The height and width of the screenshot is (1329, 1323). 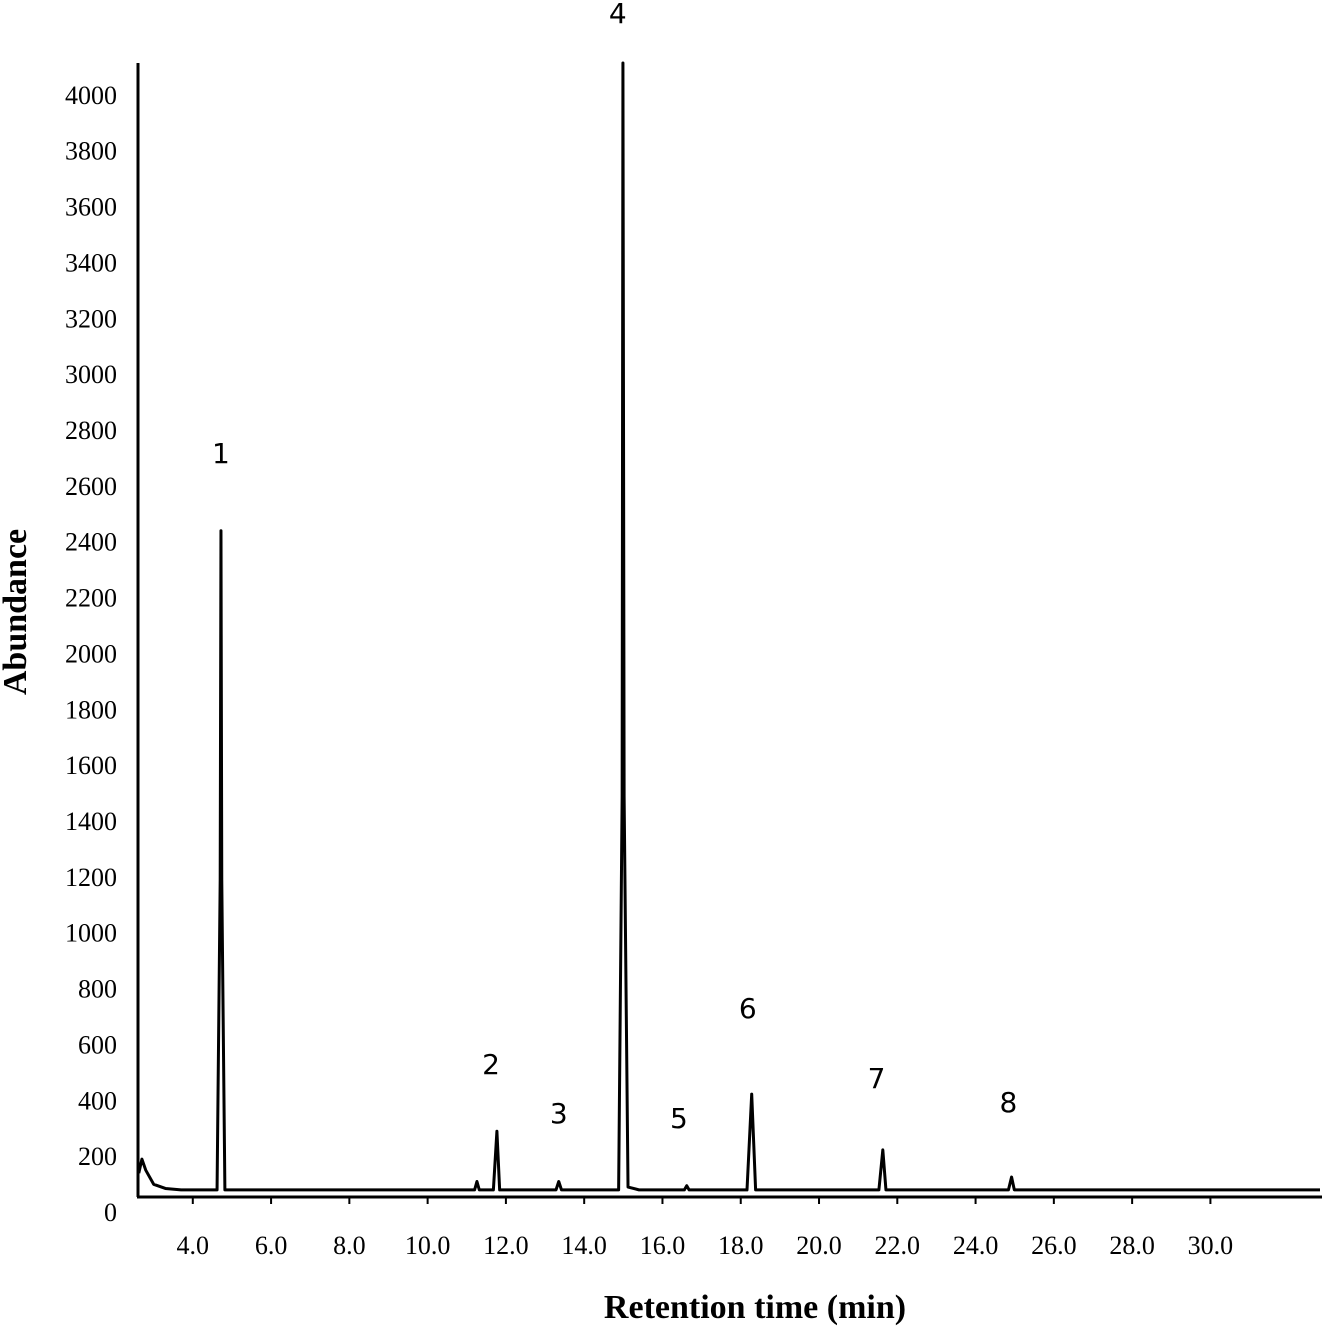 I want to click on y-tick-label: 1000, so click(x=91, y=933).